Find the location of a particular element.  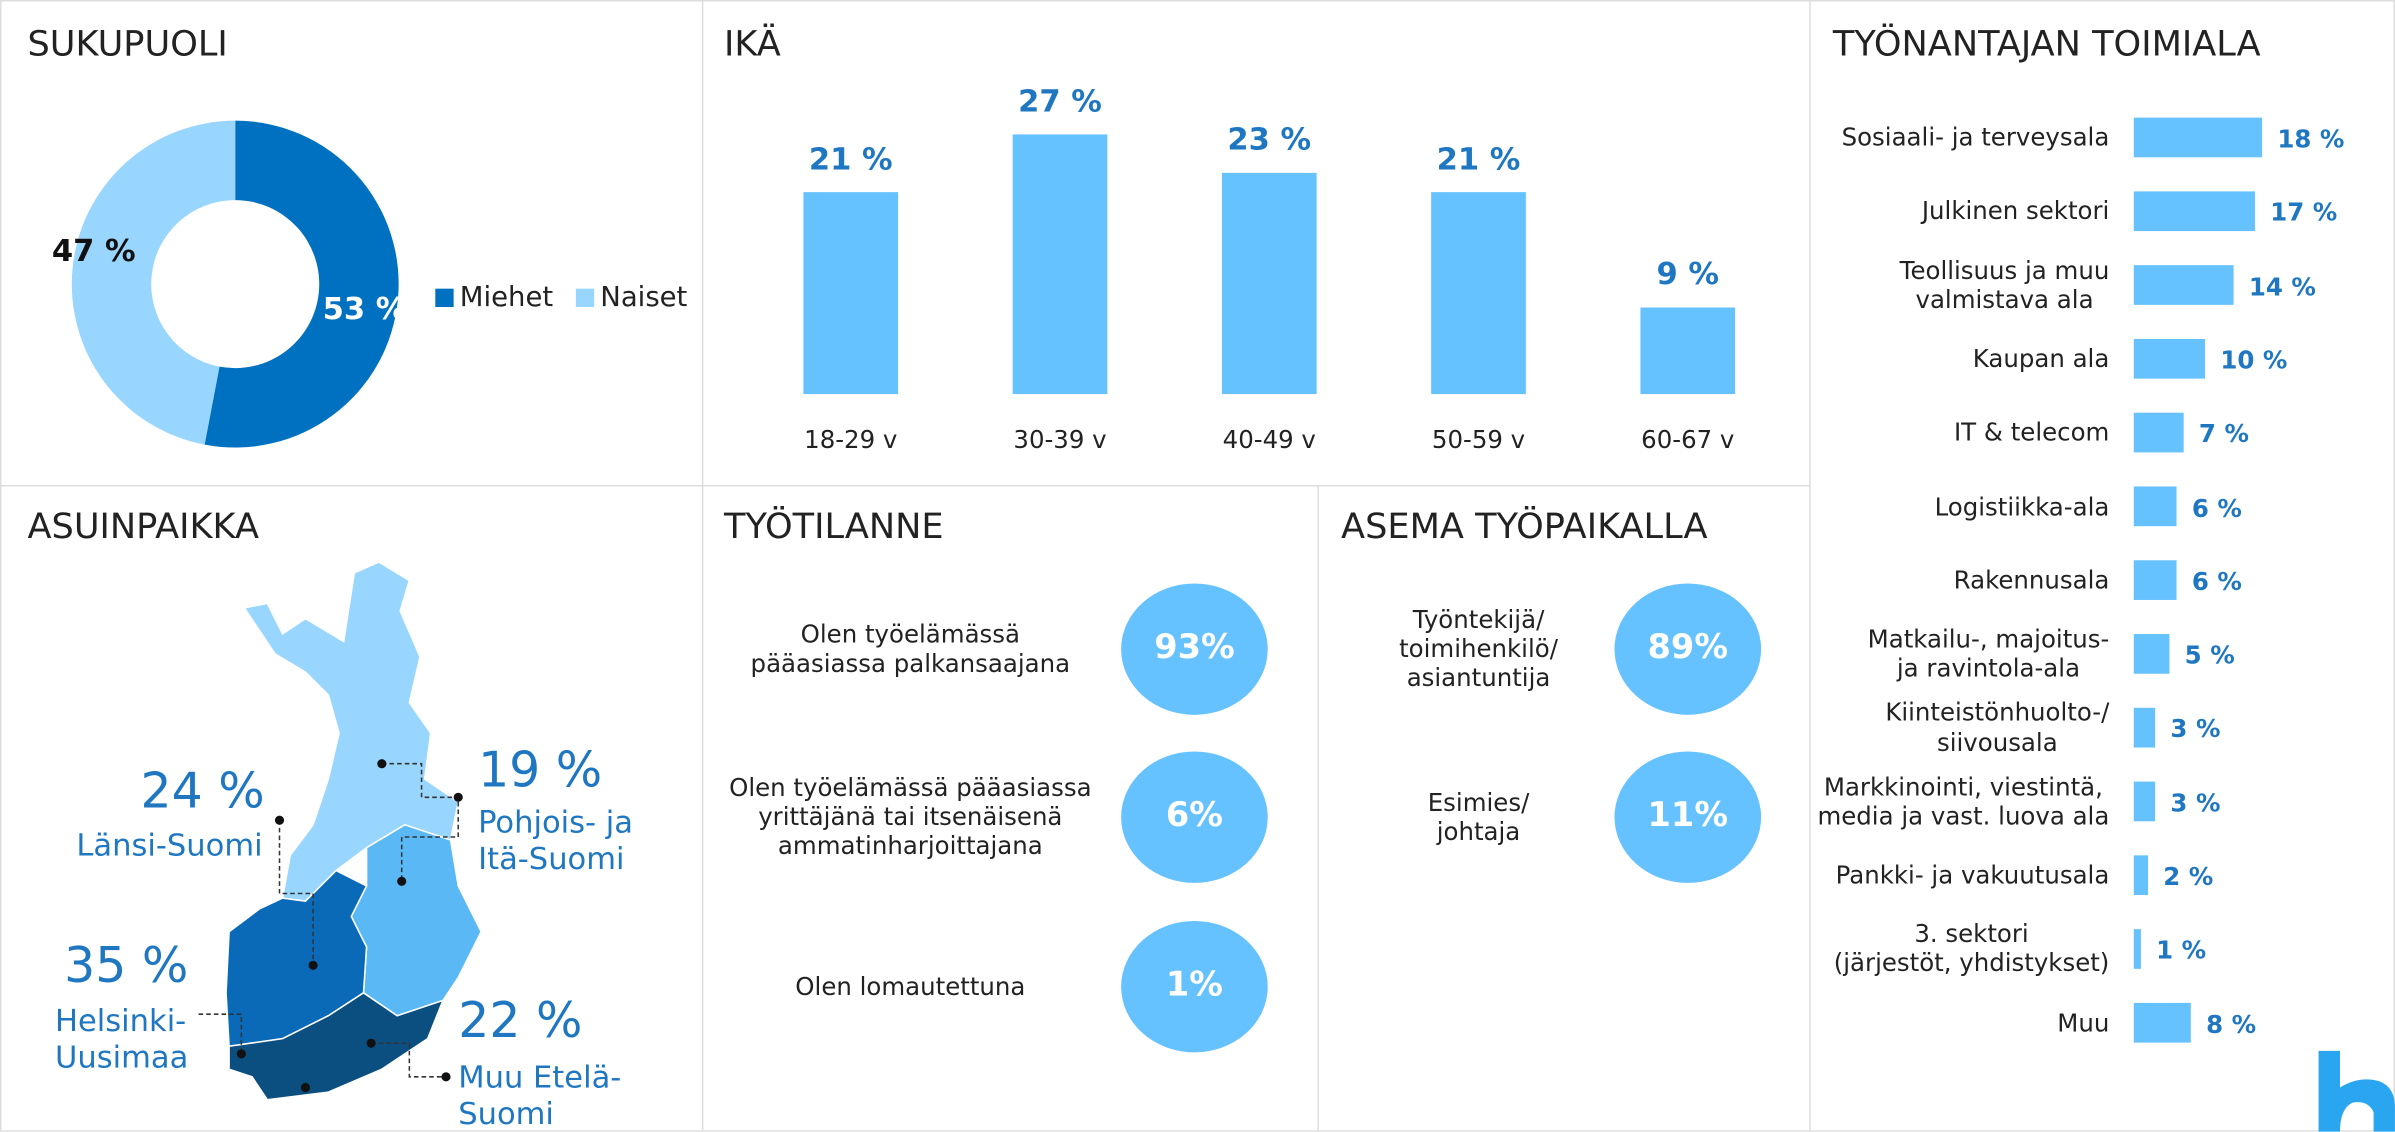

bar-value-label: 1 % is located at coordinates (2181, 950).